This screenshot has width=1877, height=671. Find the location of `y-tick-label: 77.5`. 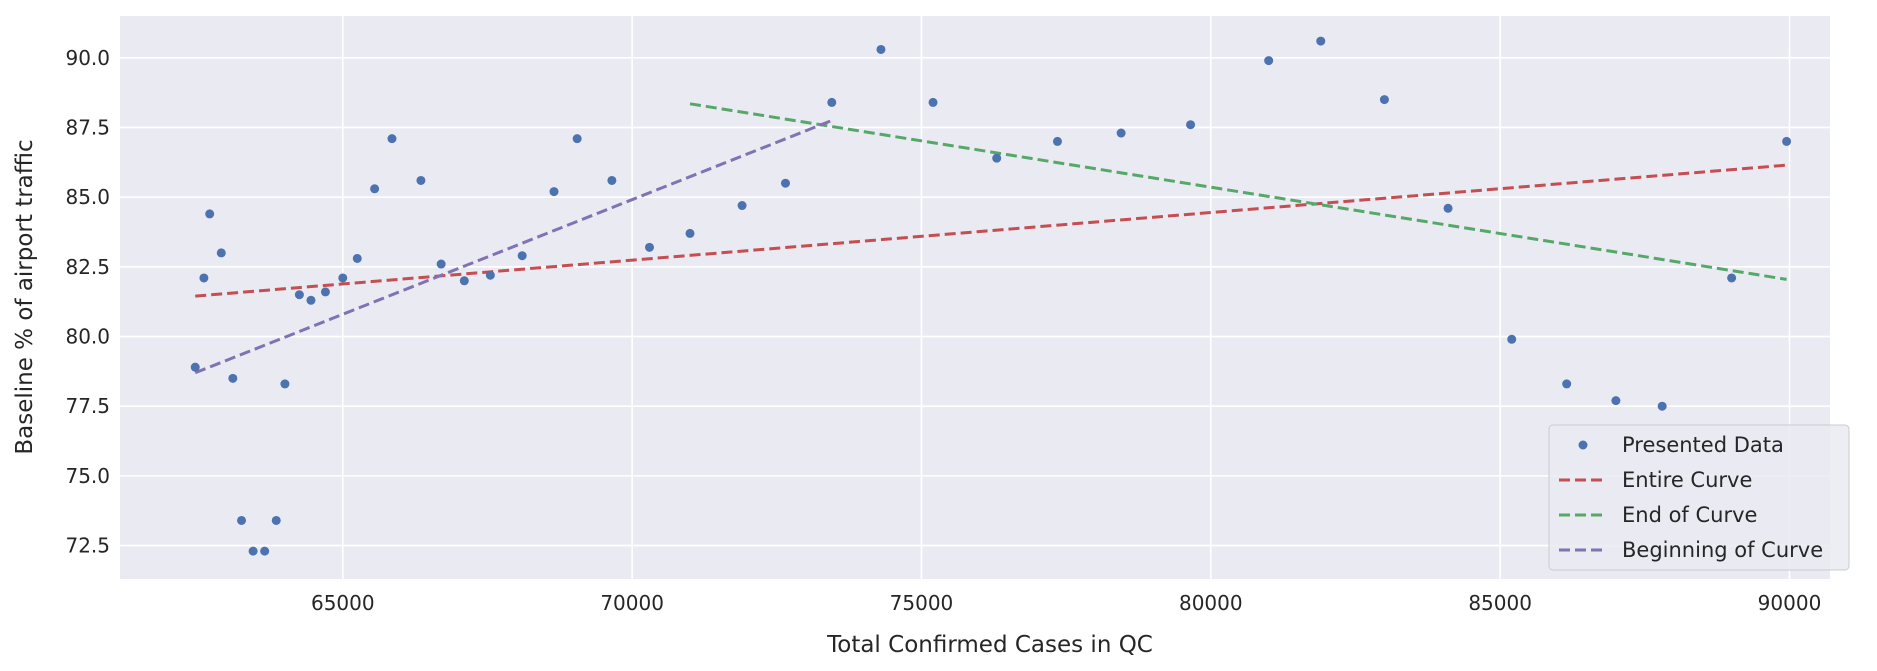

y-tick-label: 77.5 is located at coordinates (87, 406).